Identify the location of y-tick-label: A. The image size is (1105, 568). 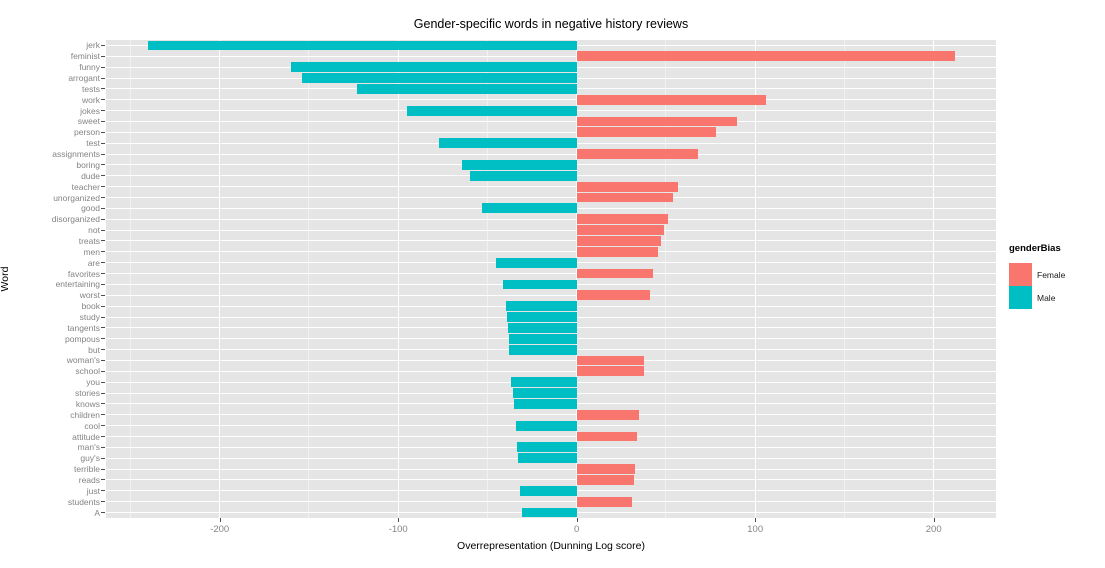
(97, 512).